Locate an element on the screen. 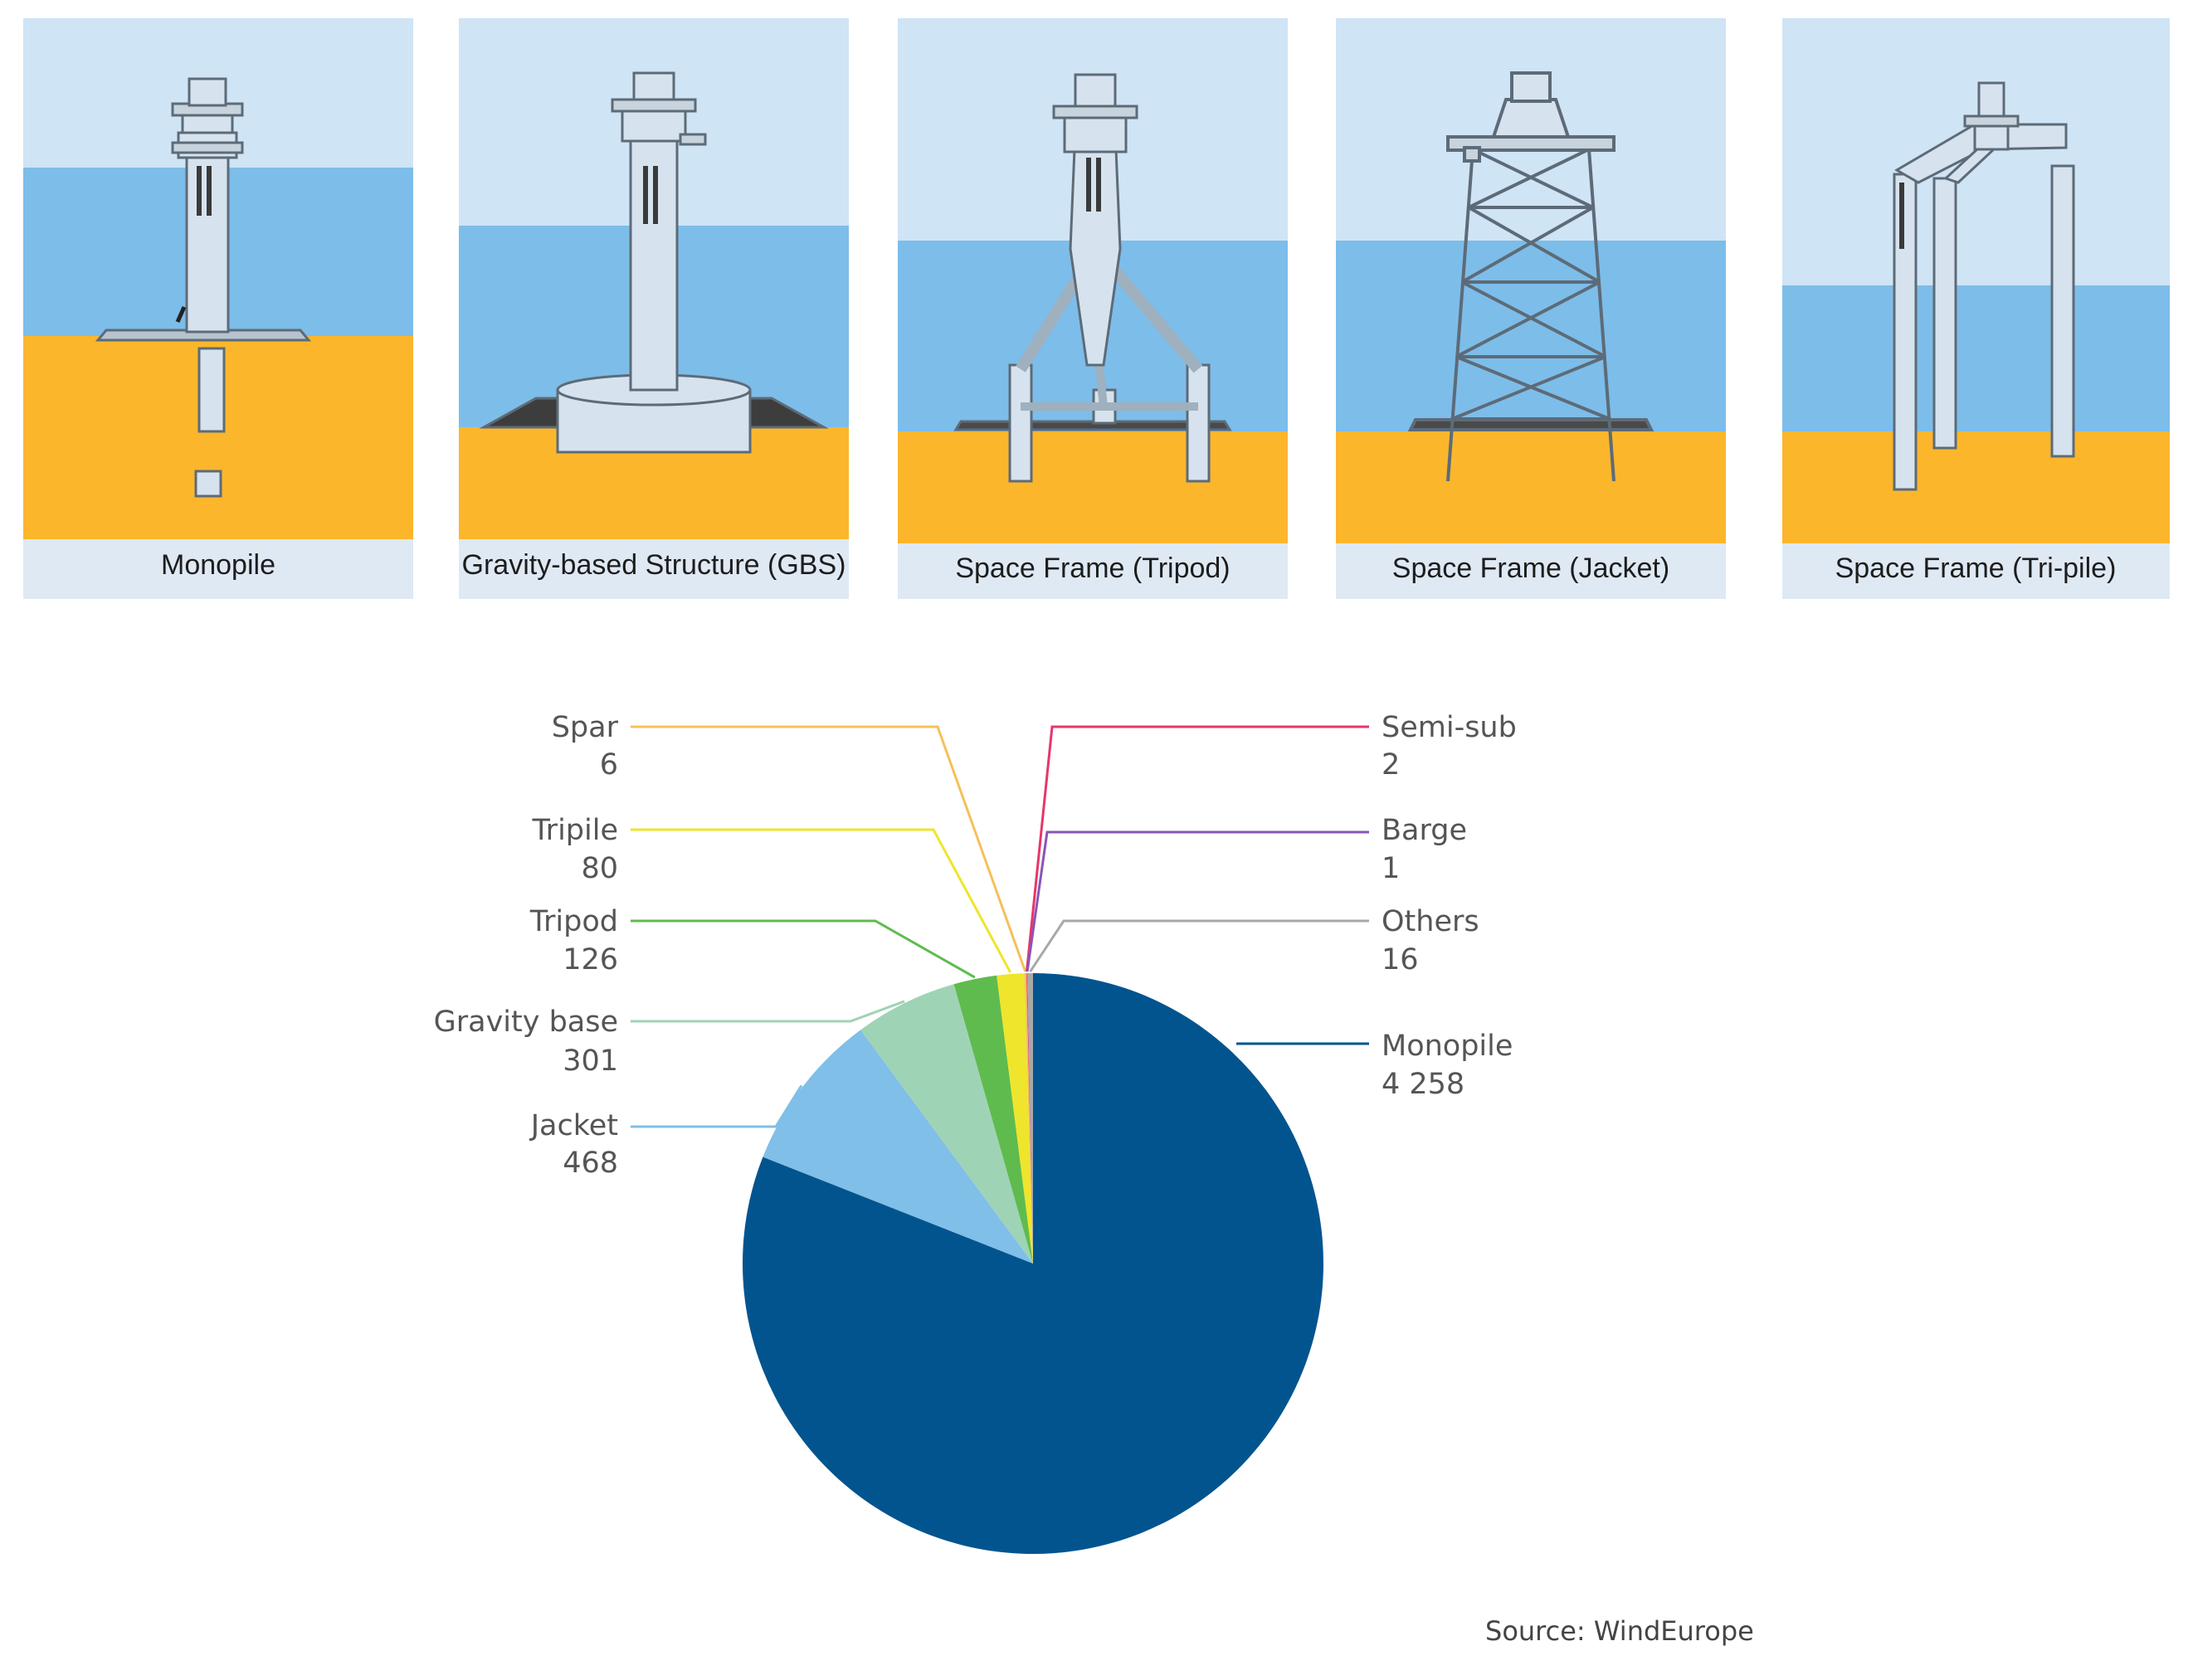 The image size is (2193, 1680). pie-slice-jacket is located at coordinates (898, 1147).